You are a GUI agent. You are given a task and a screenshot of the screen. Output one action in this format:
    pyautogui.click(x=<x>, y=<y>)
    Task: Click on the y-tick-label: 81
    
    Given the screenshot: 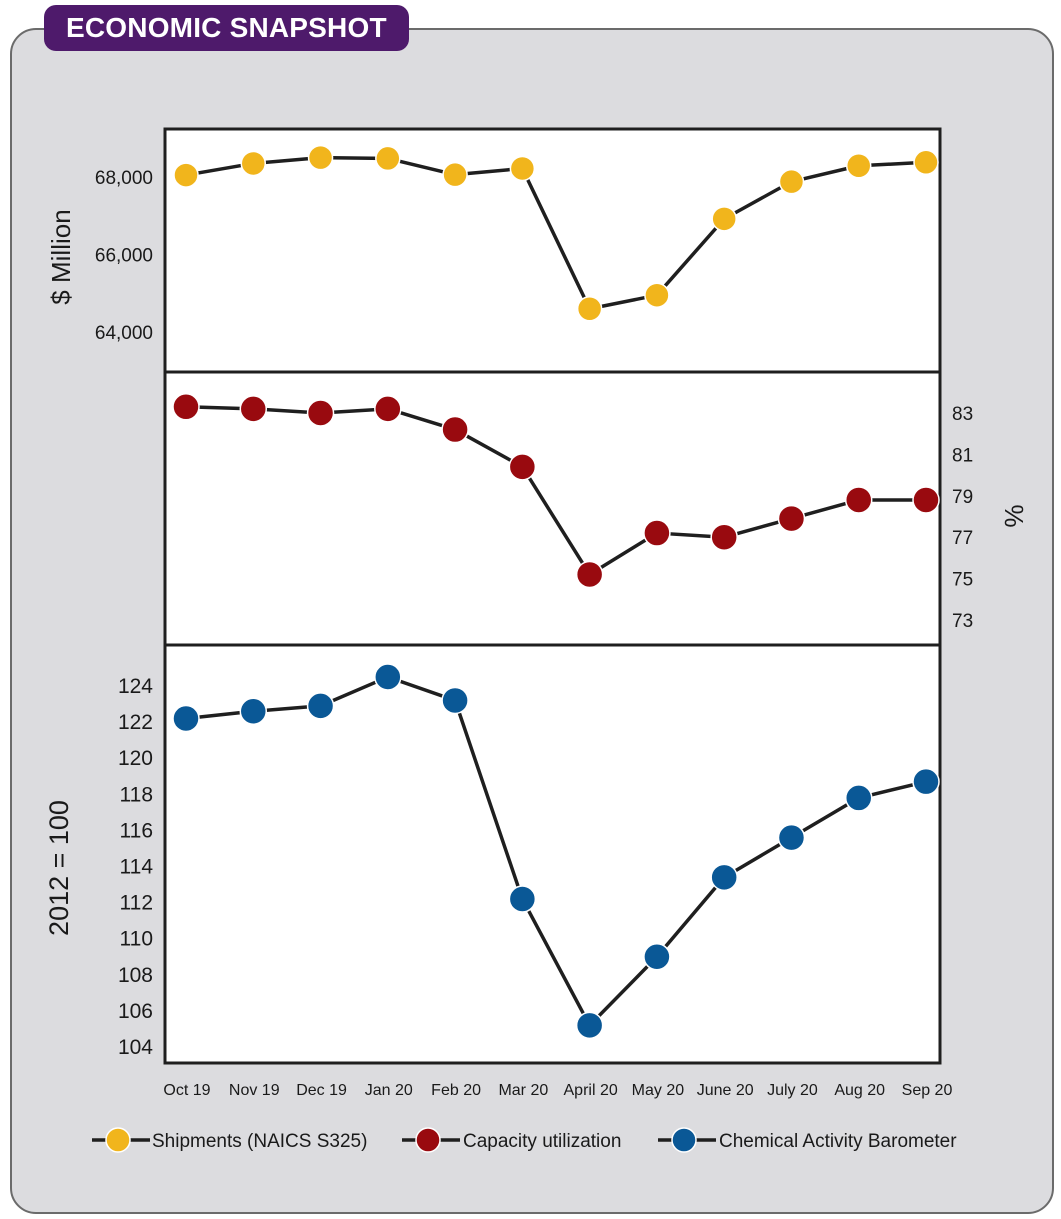 What is the action you would take?
    pyautogui.click(x=962, y=455)
    